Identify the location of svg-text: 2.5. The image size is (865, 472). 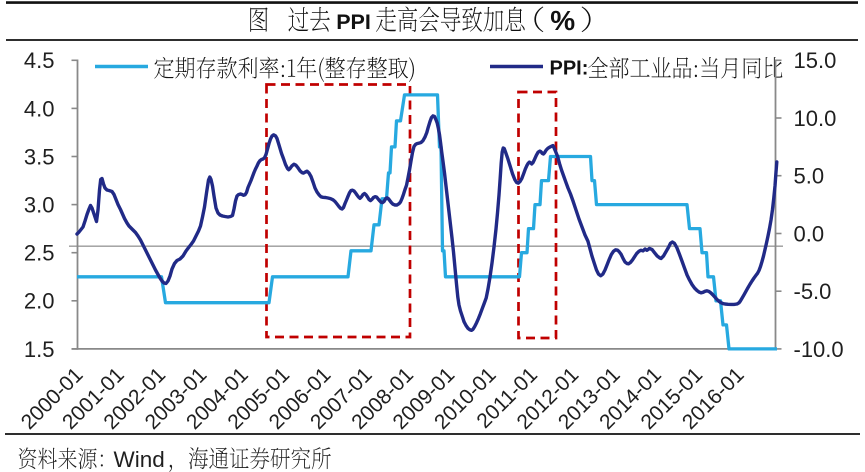
(39, 253).